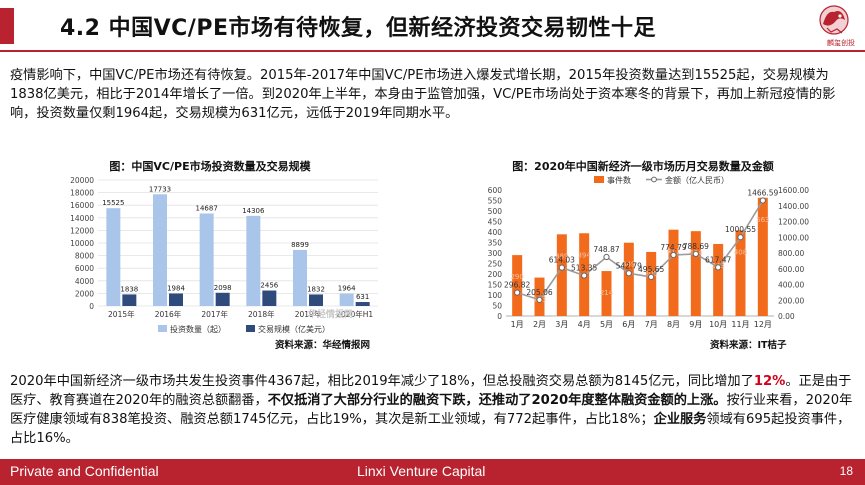 Image resolution: width=865 pixels, height=485 pixels. I want to click on footer-company: Linxi Venture Capital, so click(421, 471).